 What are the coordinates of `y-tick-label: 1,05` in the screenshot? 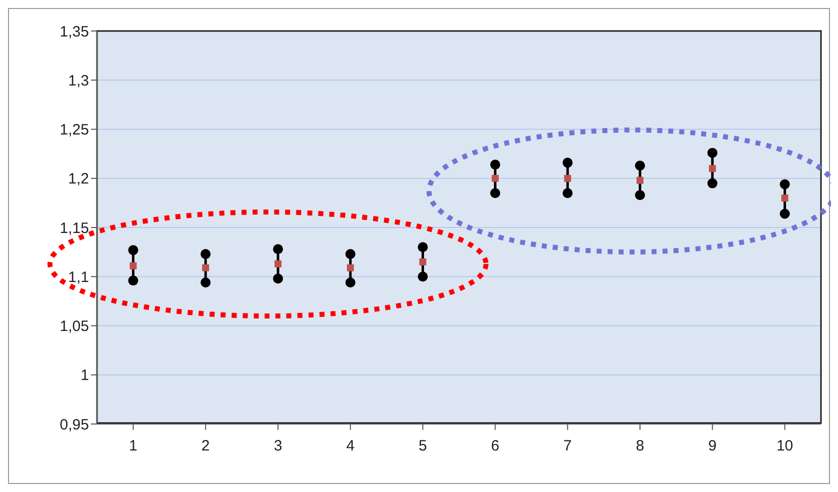 It's located at (74, 327).